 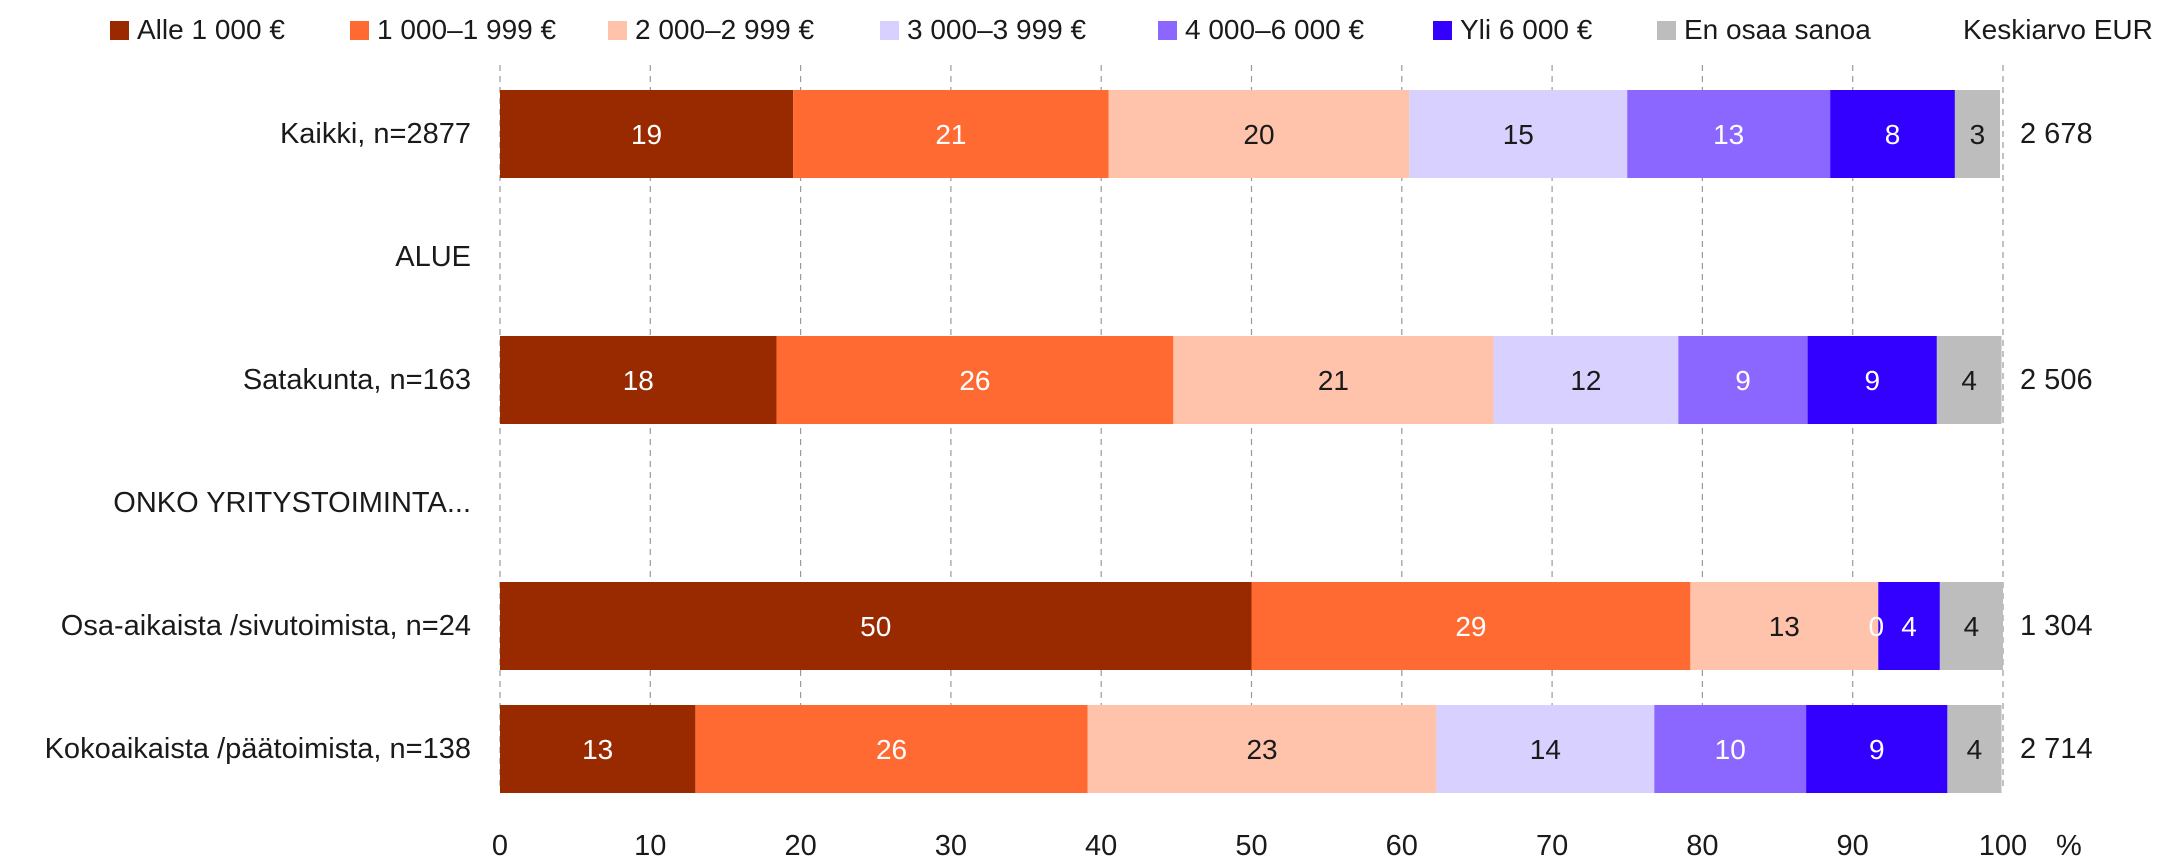 I want to click on legend-item: Yli 6 000 €, so click(x=1512, y=30).